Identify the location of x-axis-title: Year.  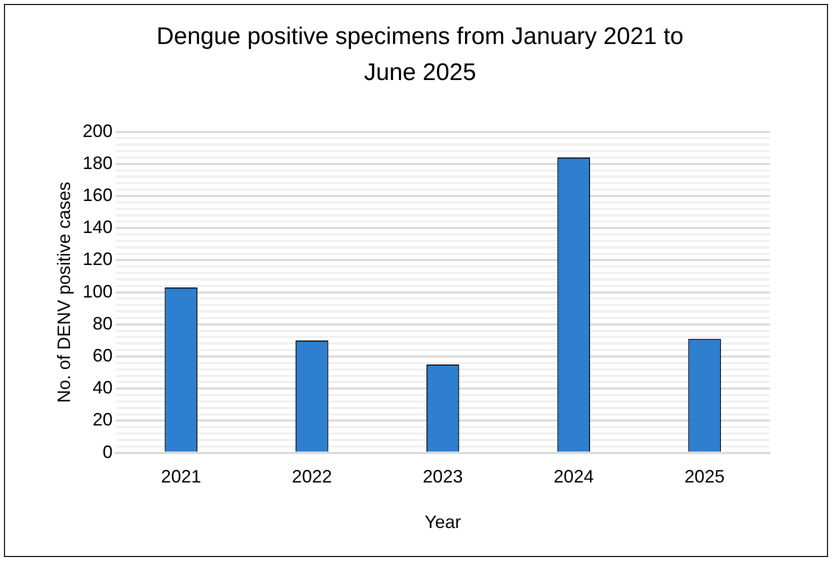
(443, 522).